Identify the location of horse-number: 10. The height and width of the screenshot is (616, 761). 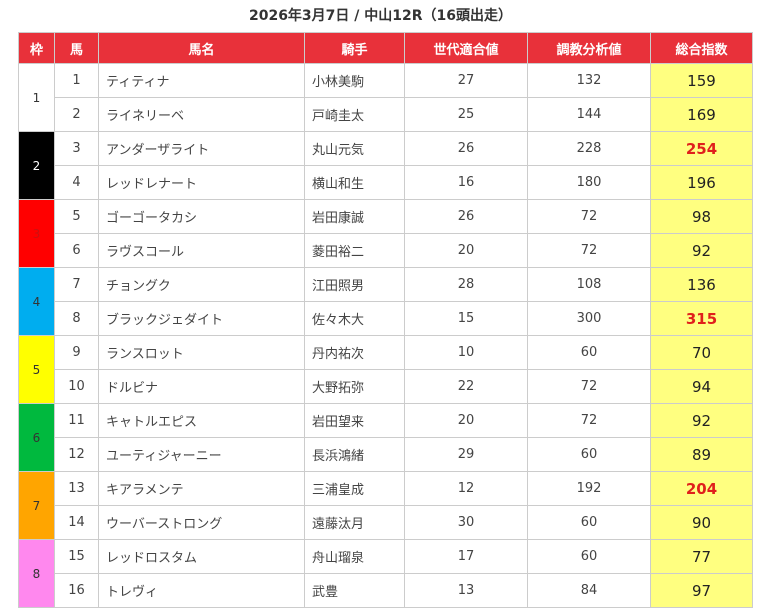
(76, 386).